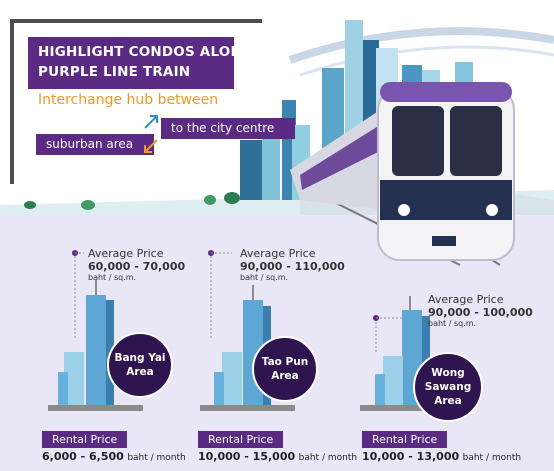  I want to click on suburban-area-label: suburban area, so click(95, 144).